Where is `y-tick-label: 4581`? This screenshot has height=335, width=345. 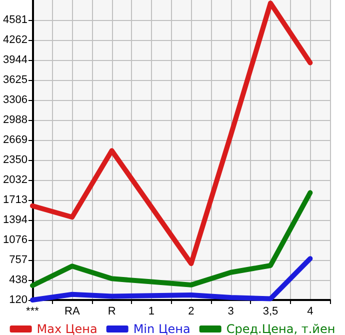
y-tick-label: 4581 is located at coordinates (15, 20).